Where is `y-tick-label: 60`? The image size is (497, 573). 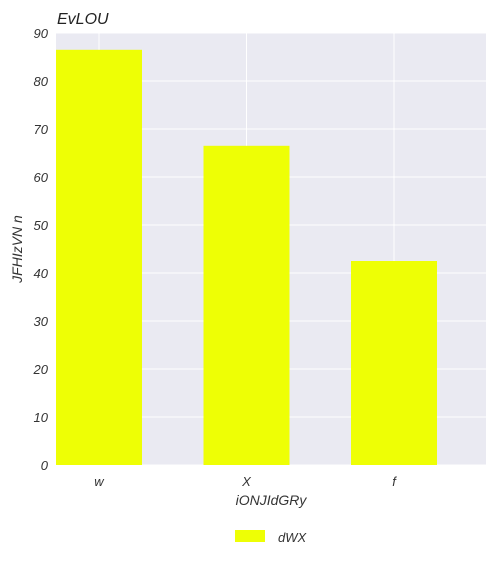 y-tick-label: 60 is located at coordinates (41, 177).